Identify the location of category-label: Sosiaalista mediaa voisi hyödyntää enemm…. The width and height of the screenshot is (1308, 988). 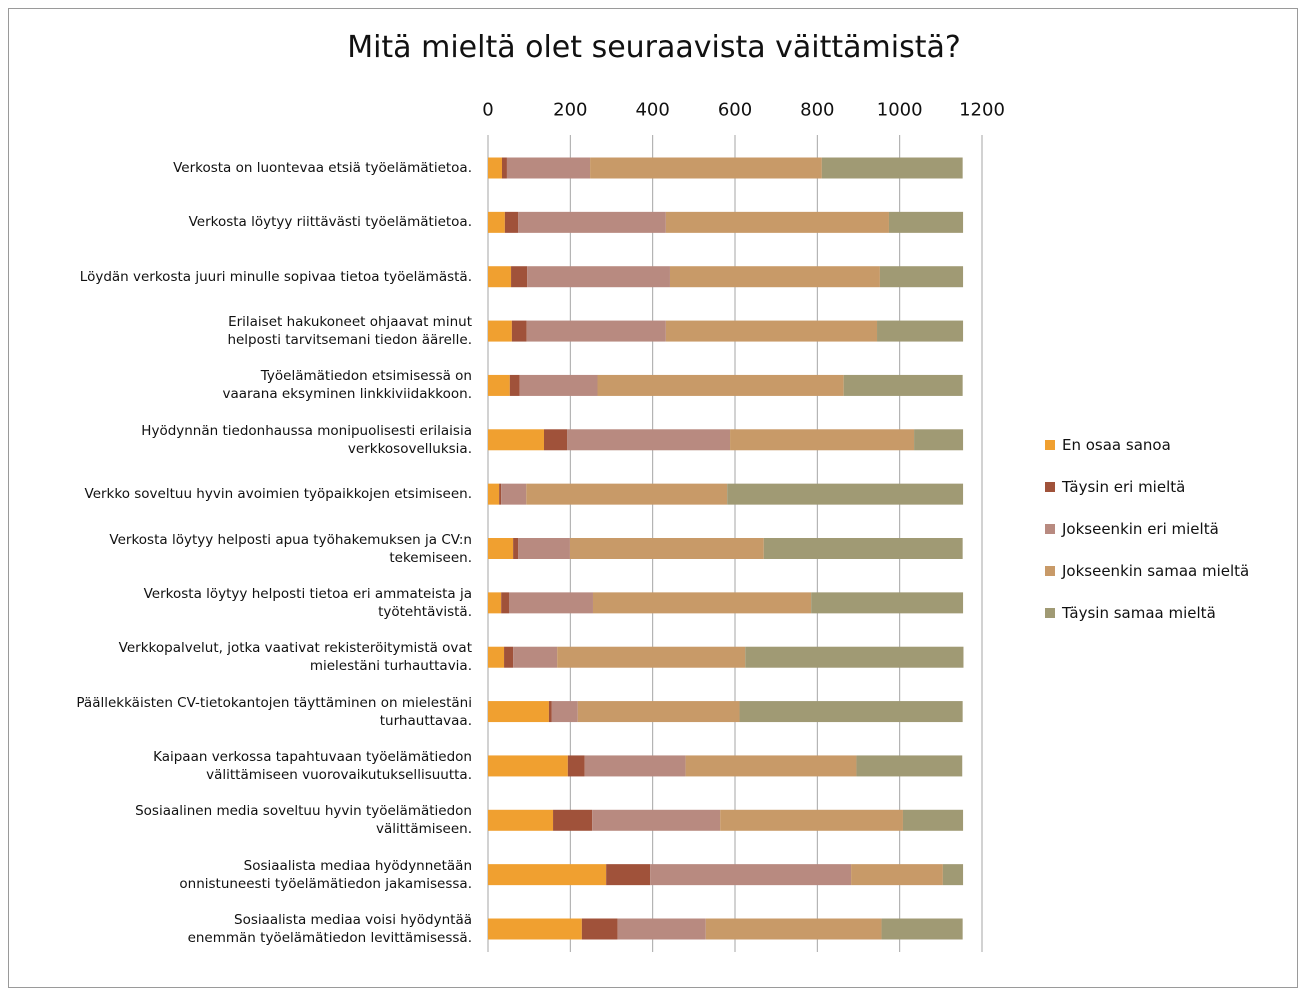
(329, 929).